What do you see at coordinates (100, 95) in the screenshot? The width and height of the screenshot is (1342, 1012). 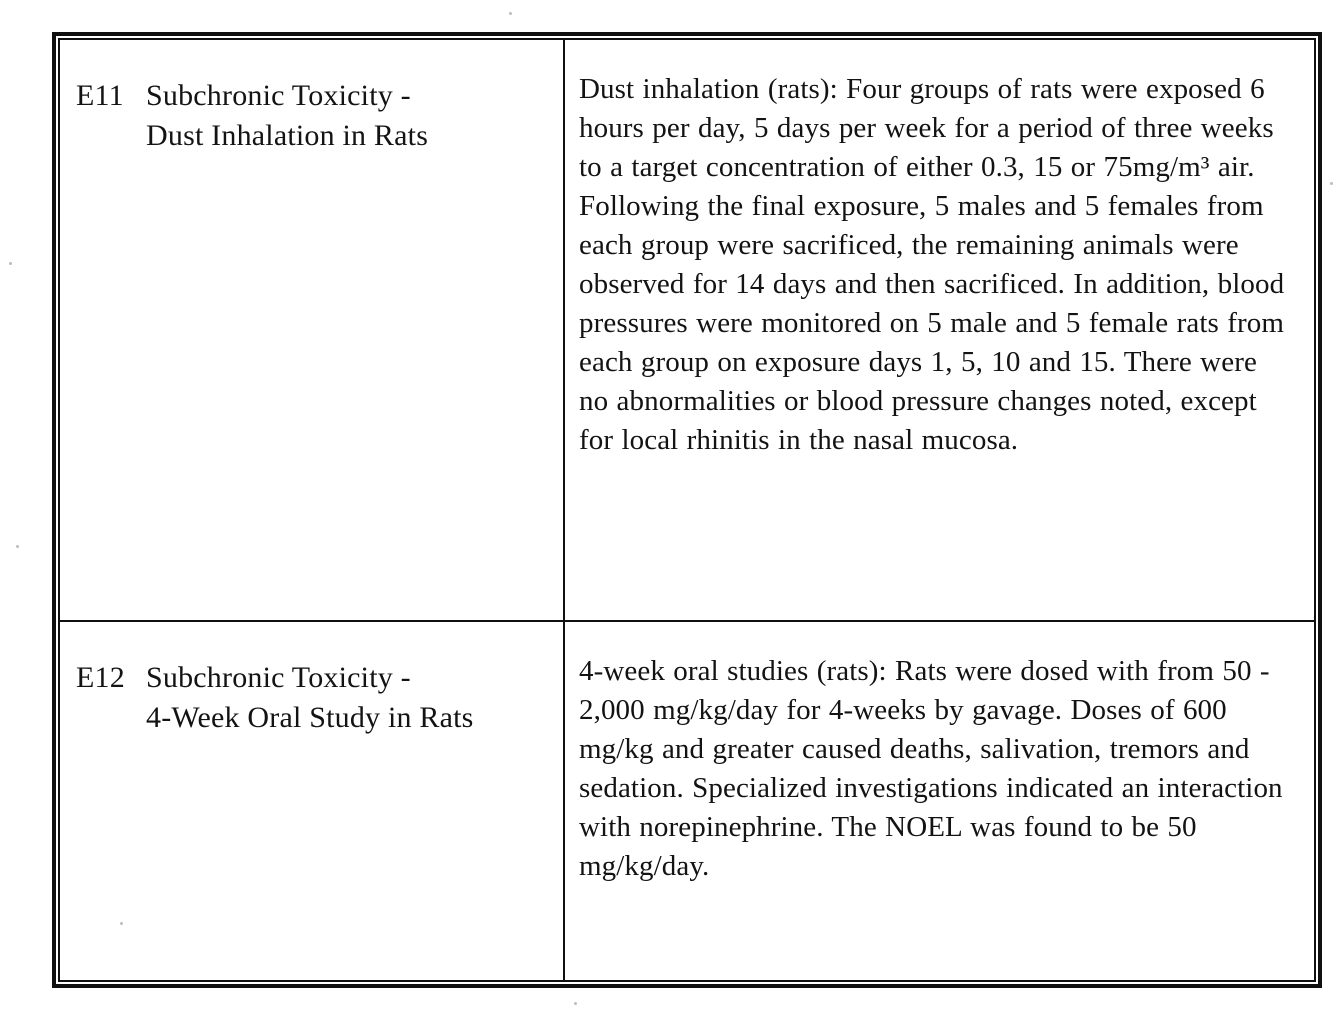 I see `study-code: E11` at bounding box center [100, 95].